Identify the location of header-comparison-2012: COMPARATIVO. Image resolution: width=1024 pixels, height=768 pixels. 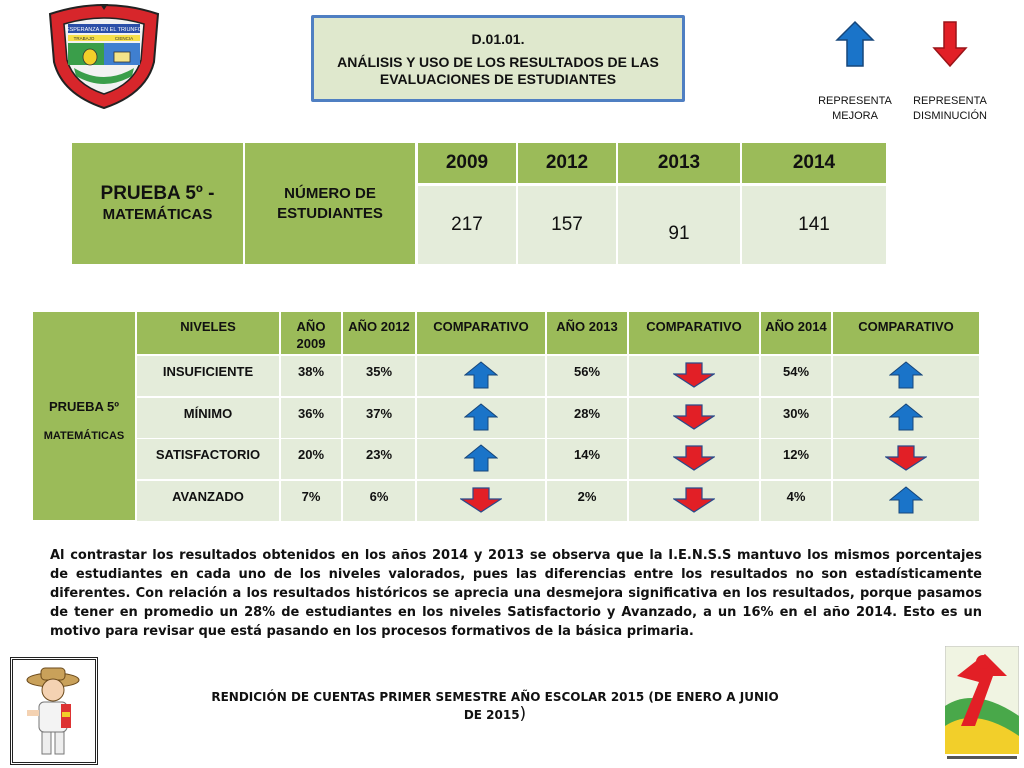
(481, 333).